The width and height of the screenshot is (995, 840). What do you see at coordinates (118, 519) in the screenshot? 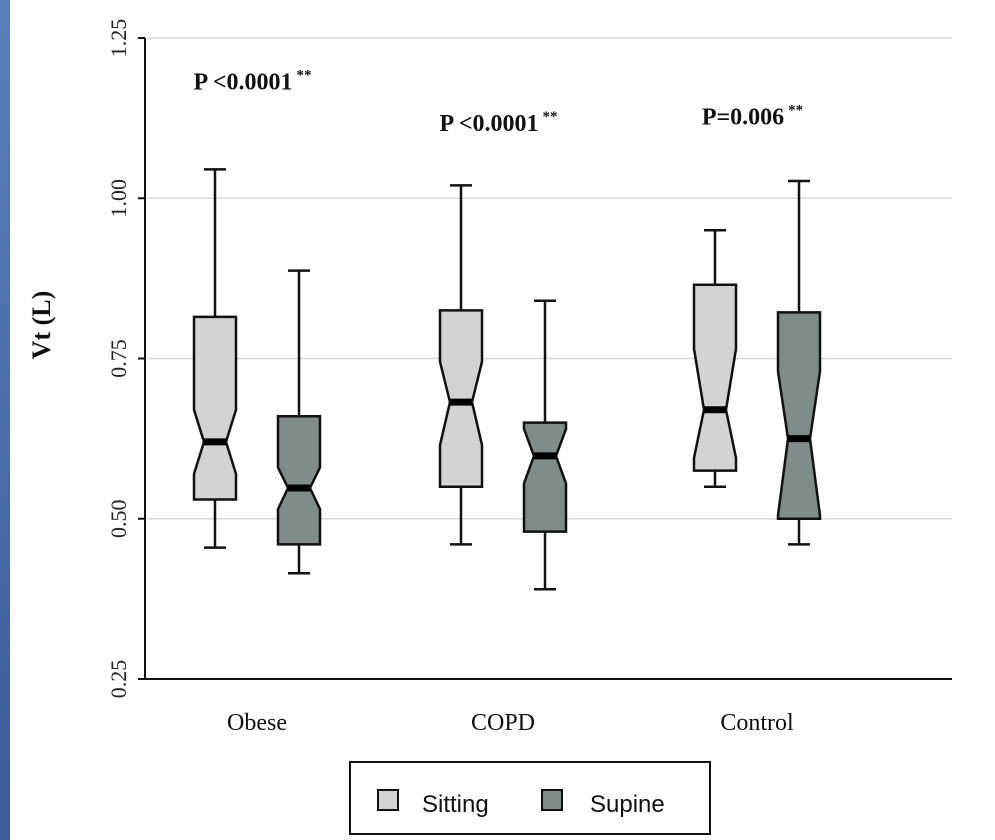
I see `y-tick-label: 0.50` at bounding box center [118, 519].